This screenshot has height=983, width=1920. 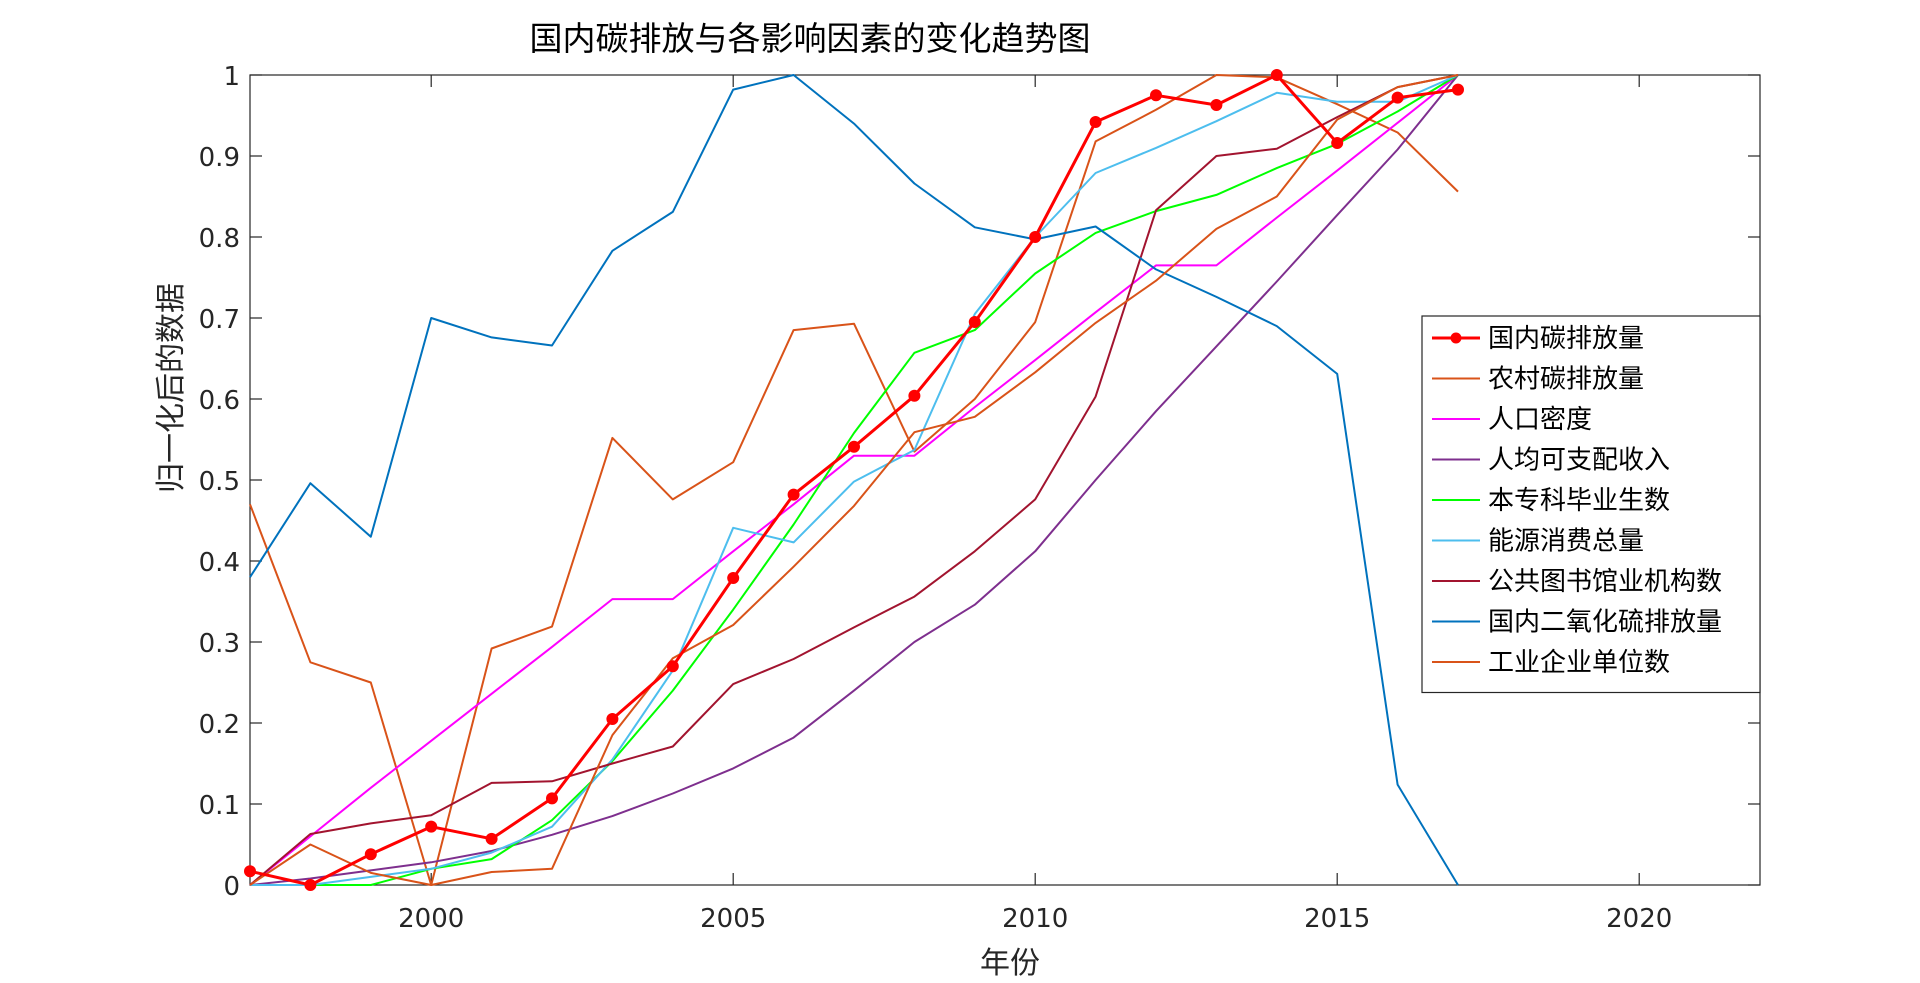 I want to click on legend-label: 人均可支配收入, so click(x=1579, y=461).